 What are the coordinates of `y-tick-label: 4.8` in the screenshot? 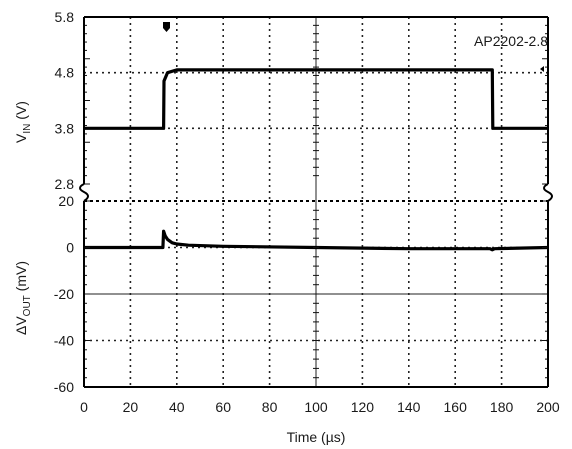 It's located at (65, 73).